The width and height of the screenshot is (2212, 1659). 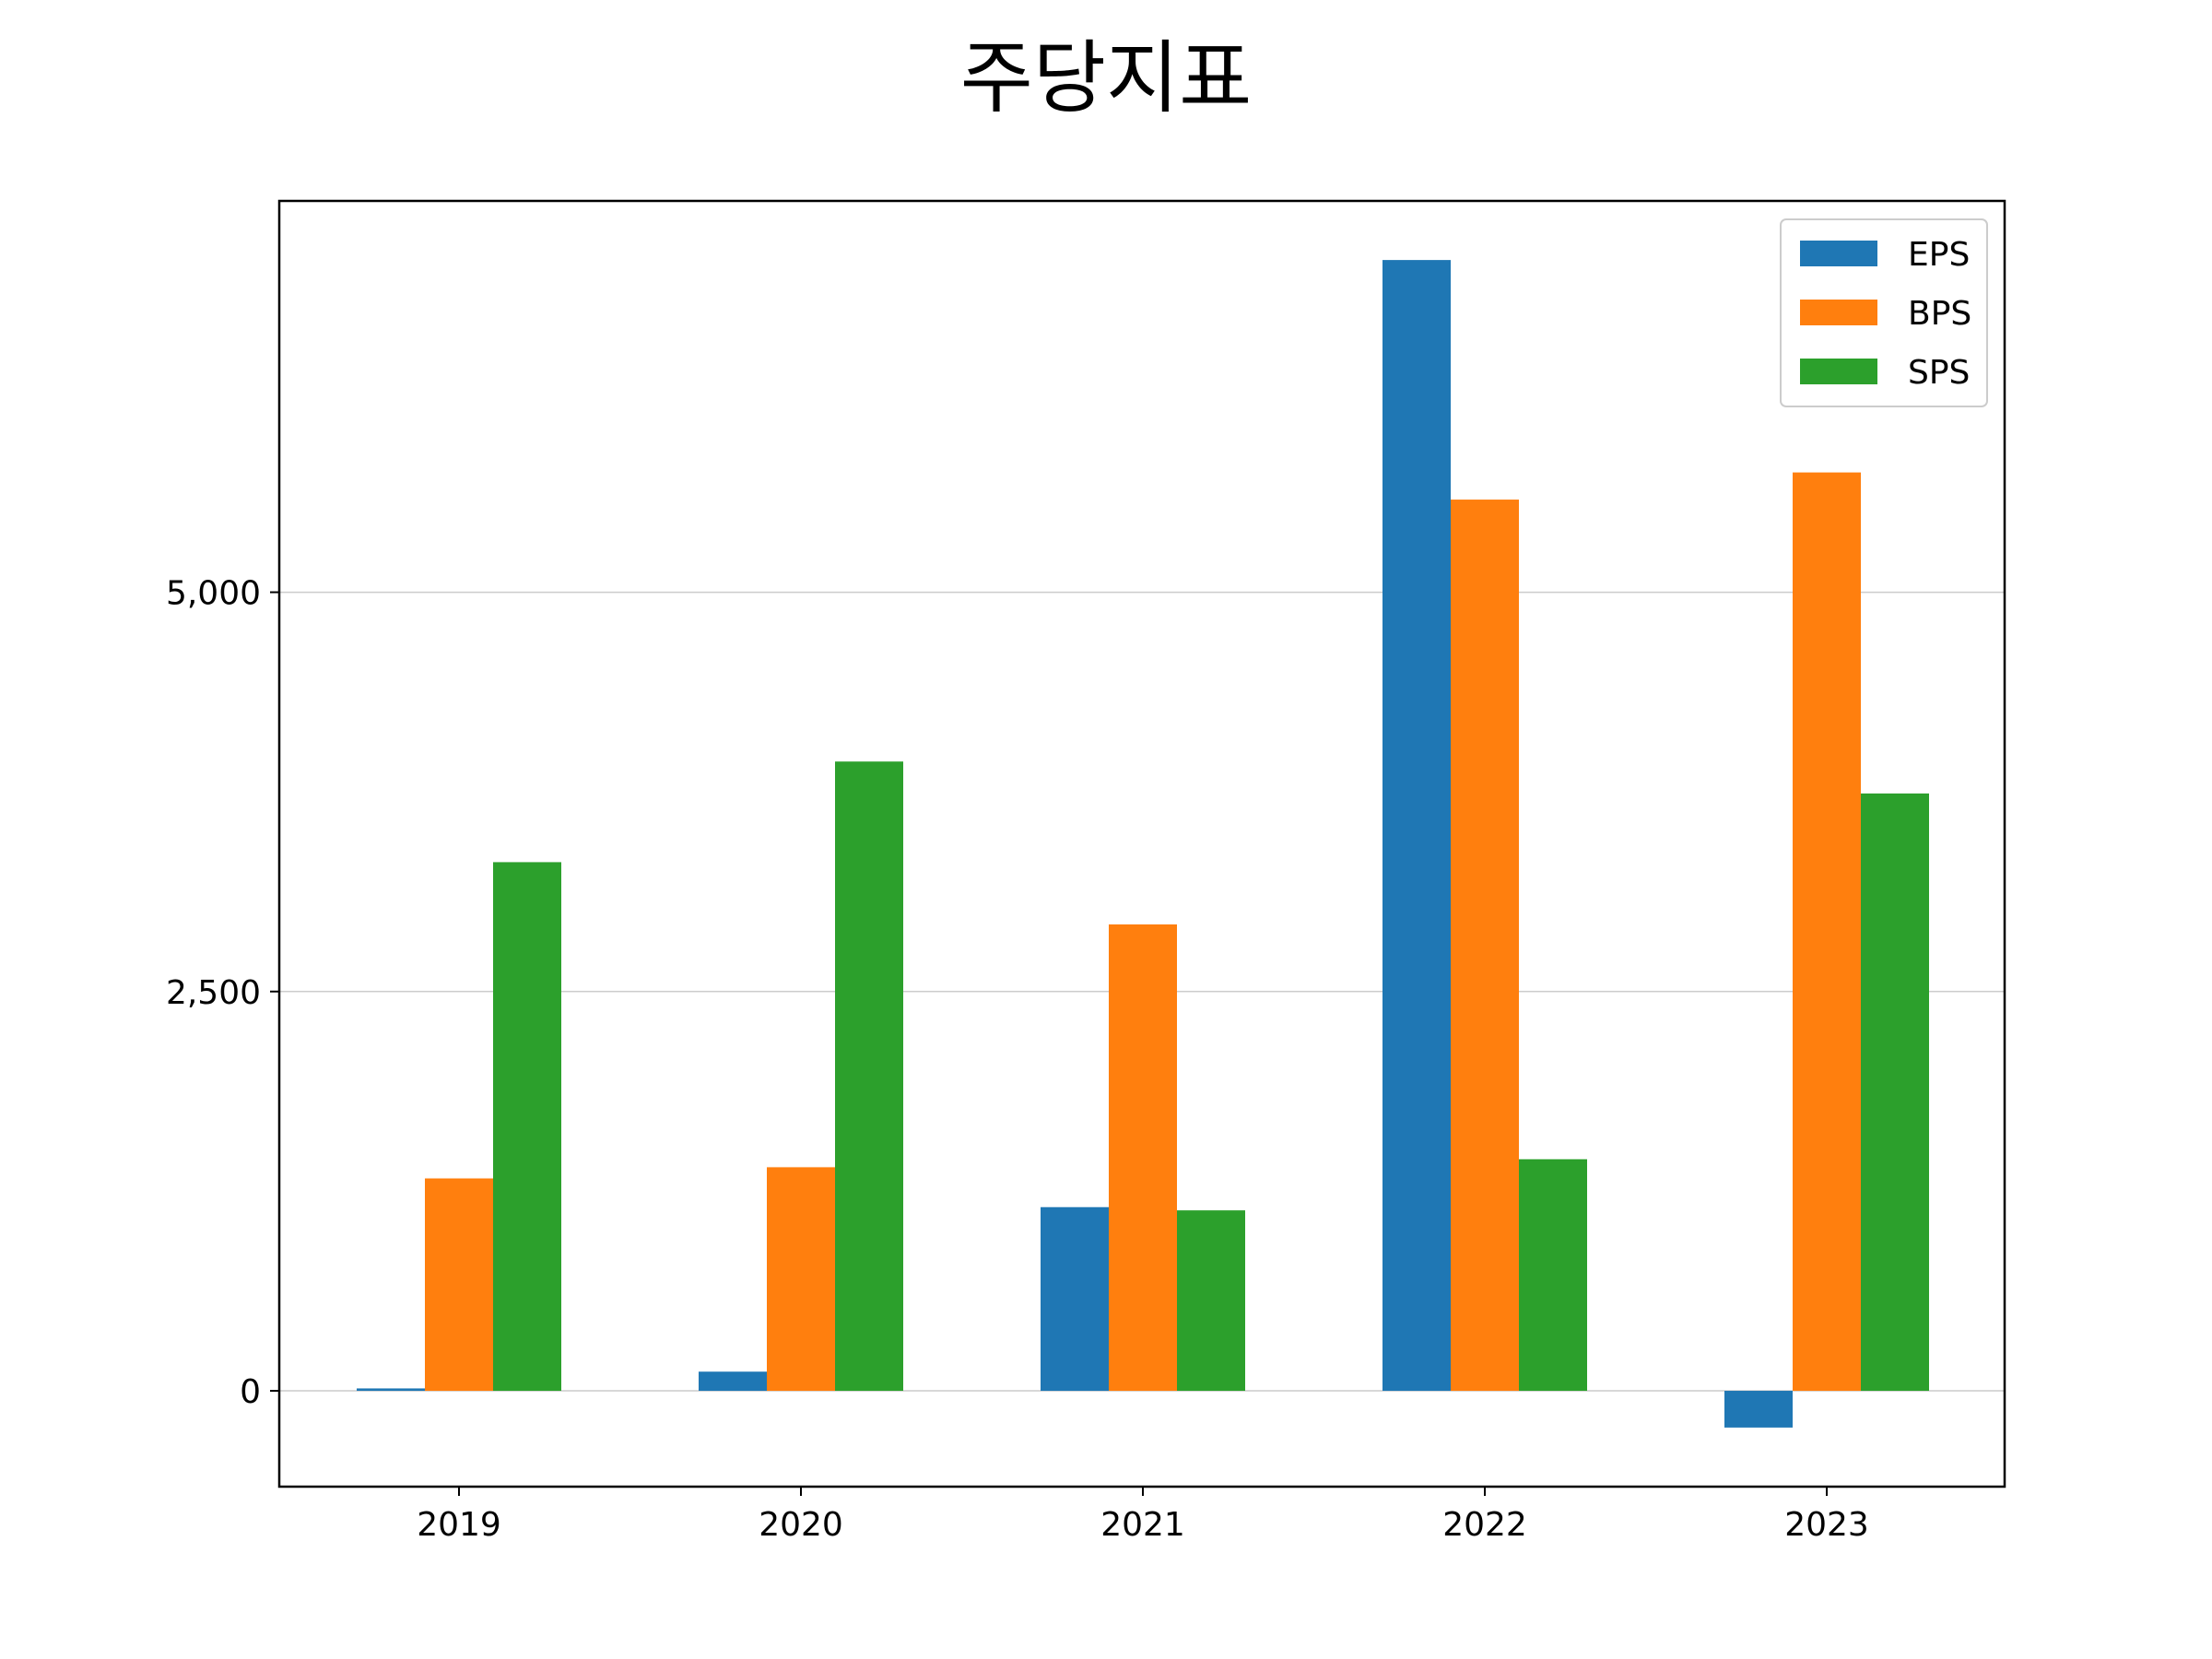 What do you see at coordinates (527, 1127) in the screenshot?
I see `bar-sps-2019` at bounding box center [527, 1127].